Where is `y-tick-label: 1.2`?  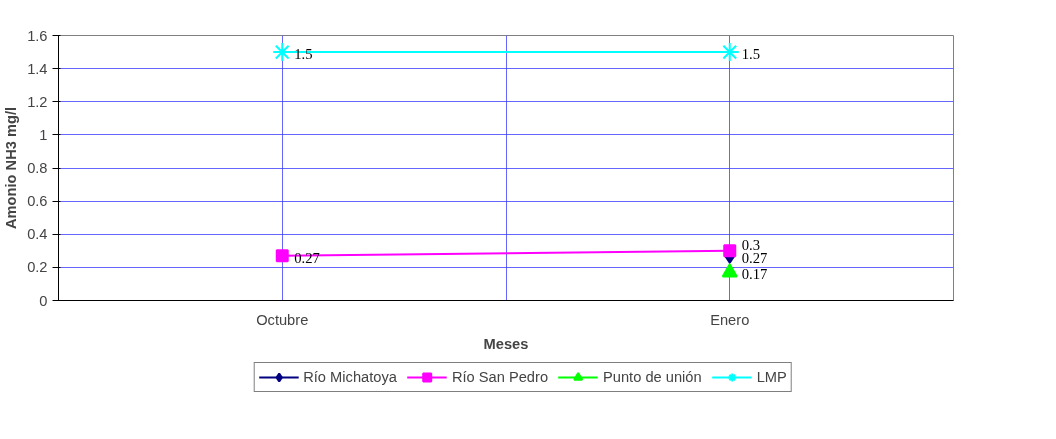
y-tick-label: 1.2 is located at coordinates (37, 101).